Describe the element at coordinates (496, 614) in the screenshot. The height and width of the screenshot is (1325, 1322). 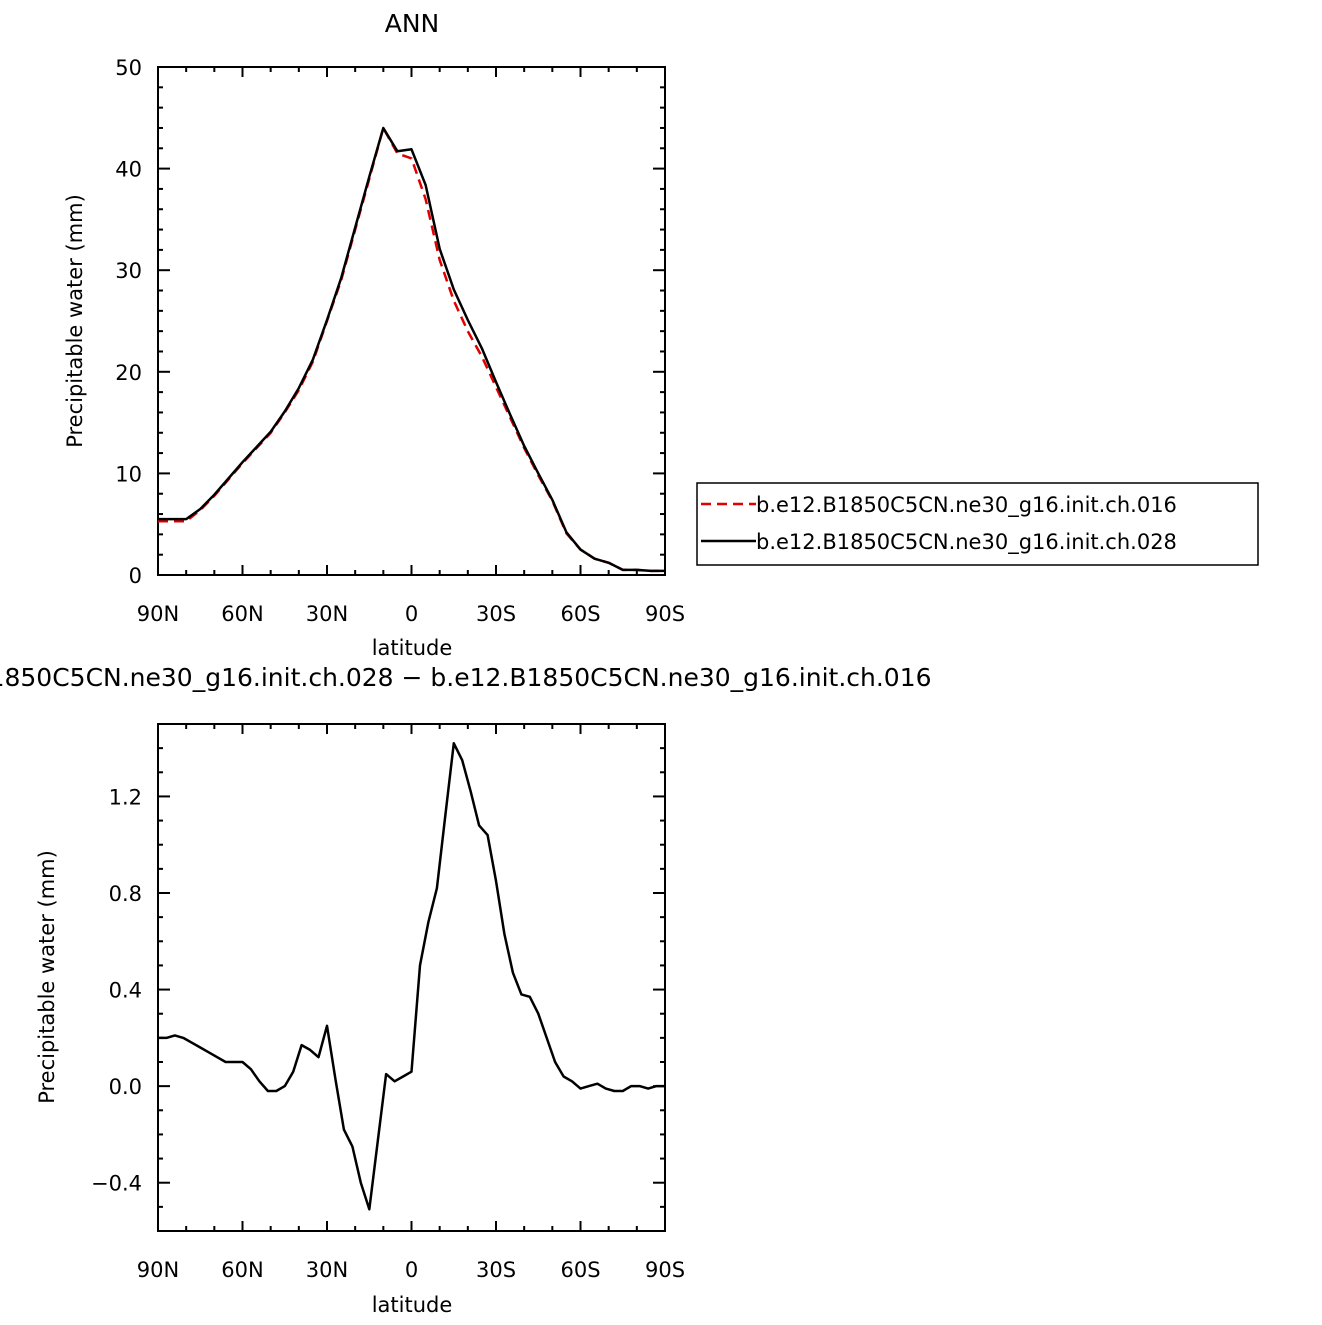
I see `top-x-tick-label: 30S` at that location.